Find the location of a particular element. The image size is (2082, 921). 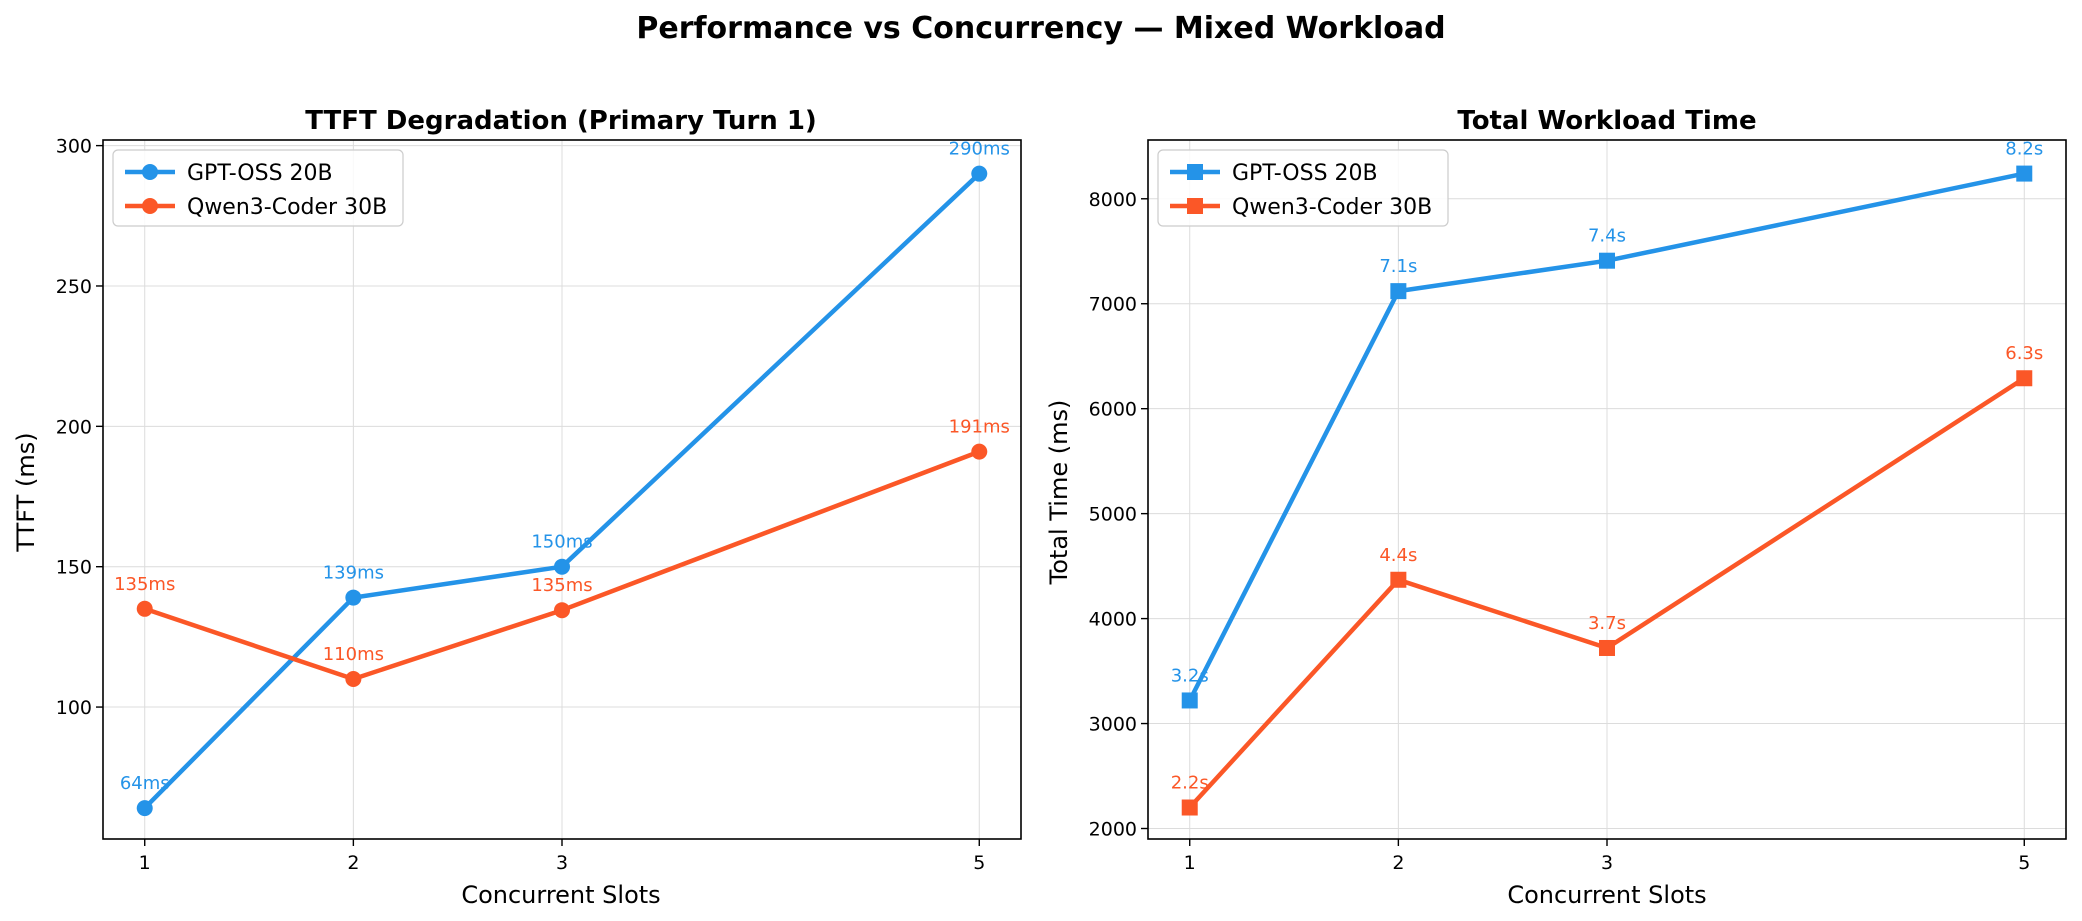

ttft-chart-title: TTFT Degradation (Primary Turn 1) is located at coordinates (561, 121).